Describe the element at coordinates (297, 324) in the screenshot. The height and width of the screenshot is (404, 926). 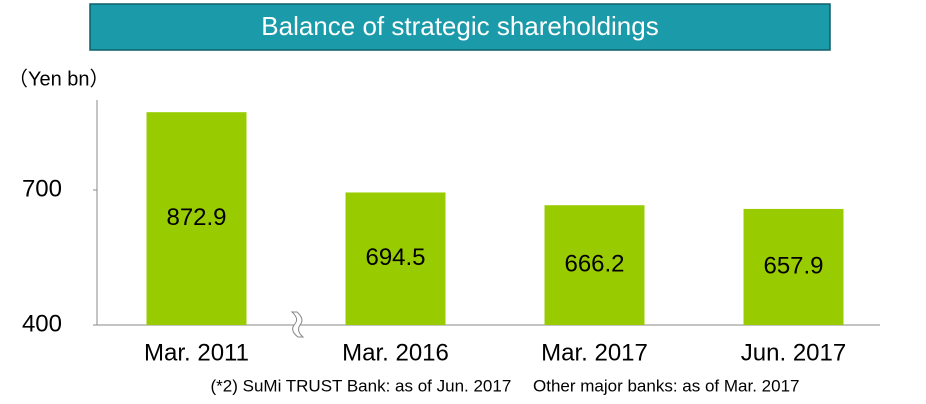
I see `axis-break` at that location.